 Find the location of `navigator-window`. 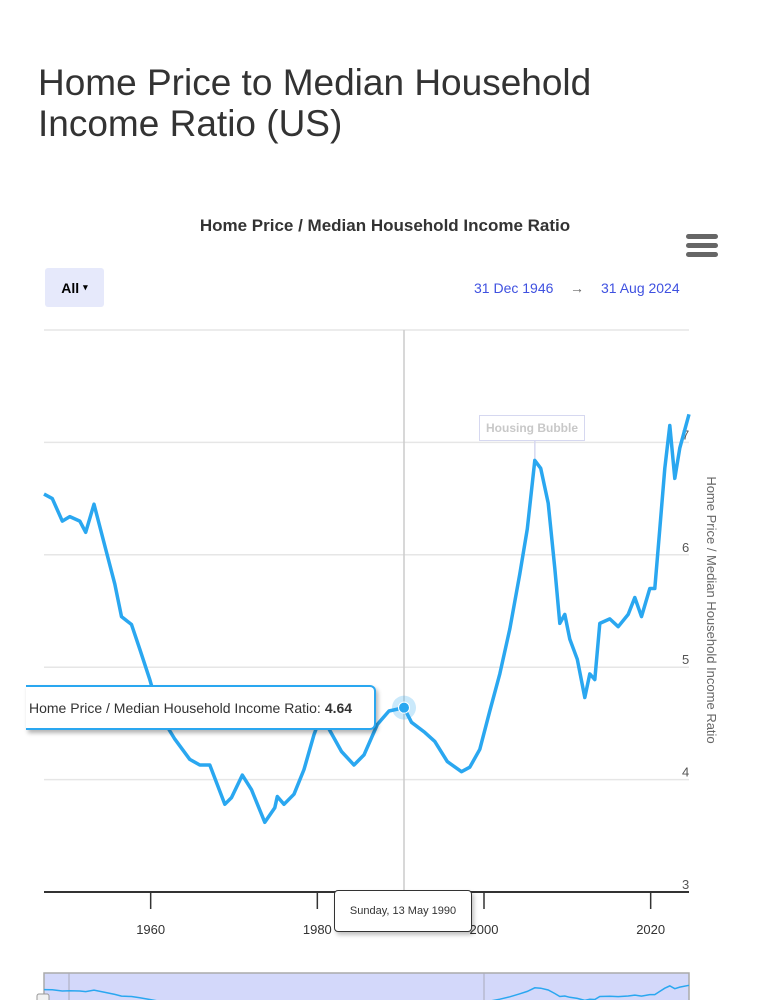

navigator-window is located at coordinates (366, 986).